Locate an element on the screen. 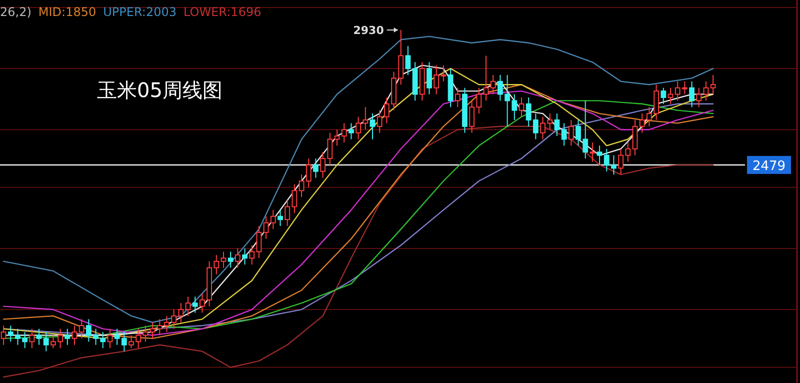  text: 玉米05周线图 is located at coordinates (159, 90).